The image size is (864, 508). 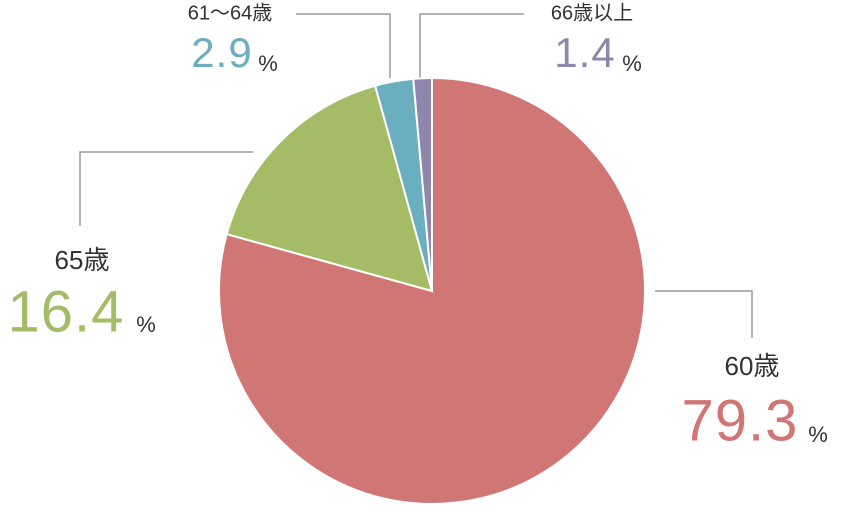 I want to click on slice-label: 61〜64歳, so click(x=230, y=12).